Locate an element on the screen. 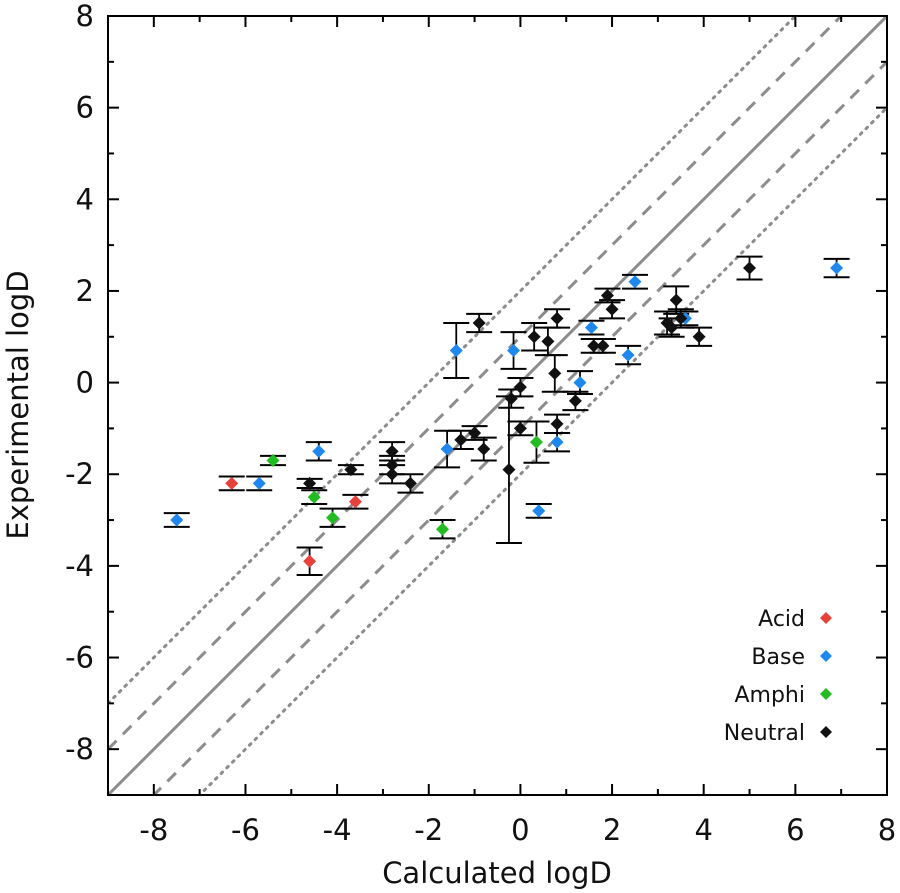  y-tick-label: 8 is located at coordinates (85, 16).